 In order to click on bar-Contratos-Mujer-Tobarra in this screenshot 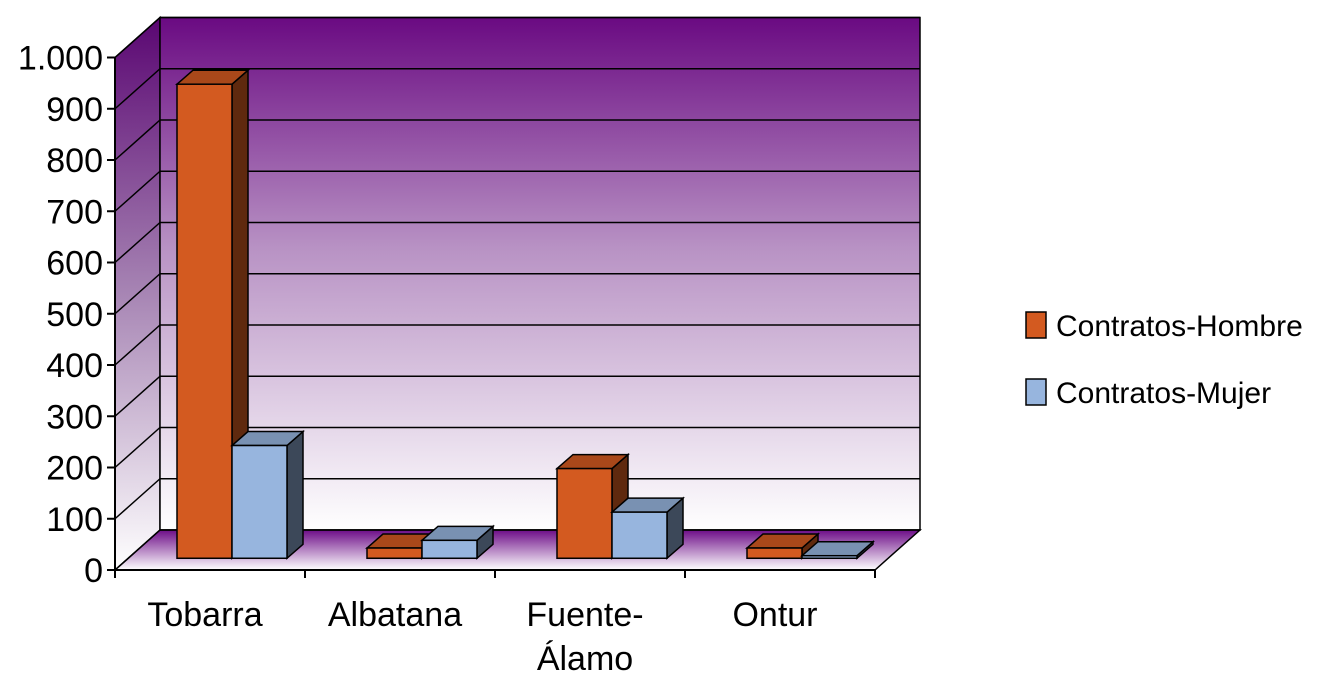, I will do `click(267, 494)`.